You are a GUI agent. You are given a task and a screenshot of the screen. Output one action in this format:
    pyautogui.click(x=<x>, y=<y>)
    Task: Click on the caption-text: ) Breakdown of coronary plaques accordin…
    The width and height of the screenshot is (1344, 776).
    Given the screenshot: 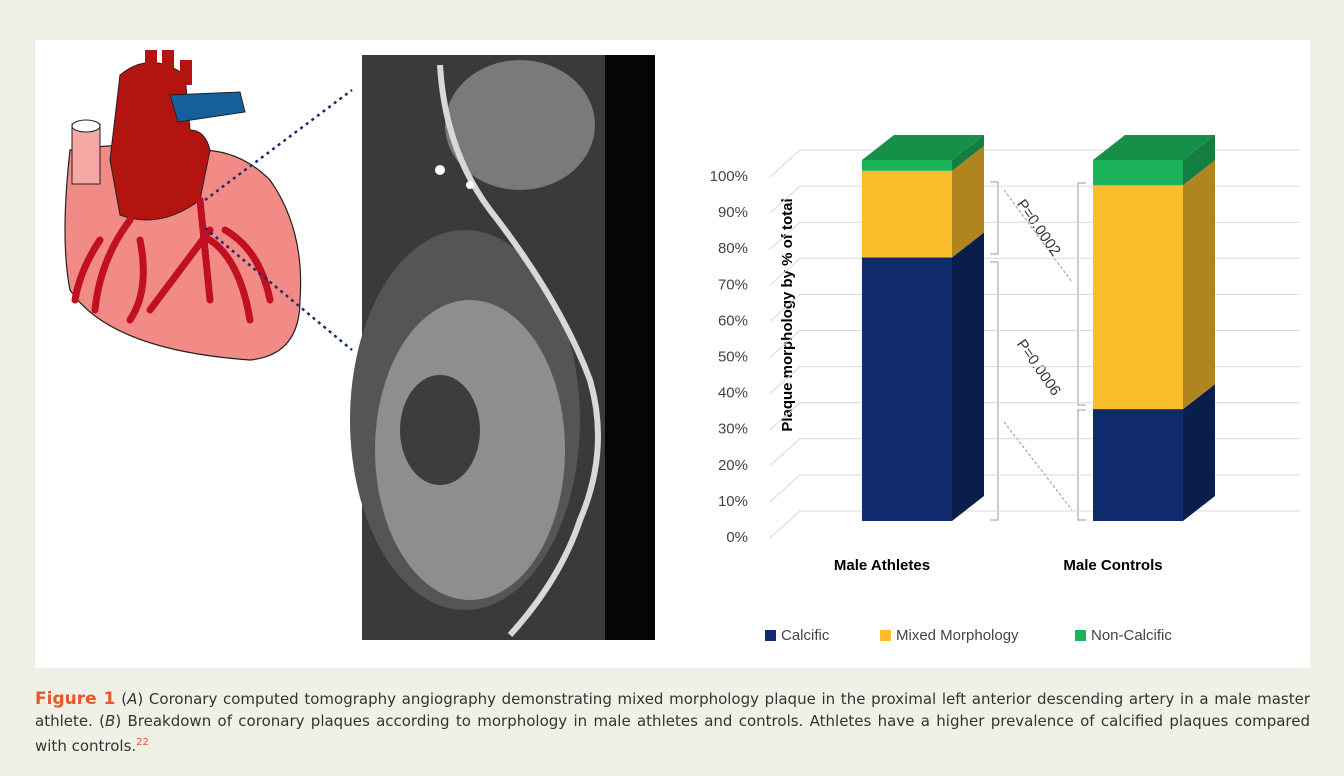 What is the action you would take?
    pyautogui.click(x=672, y=733)
    